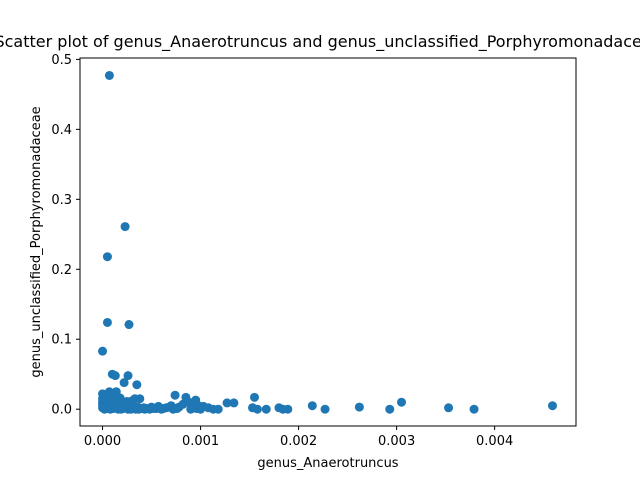 The image size is (640, 480). Describe the element at coordinates (396, 441) in the screenshot. I see `x-tick-label: 0.003` at that location.